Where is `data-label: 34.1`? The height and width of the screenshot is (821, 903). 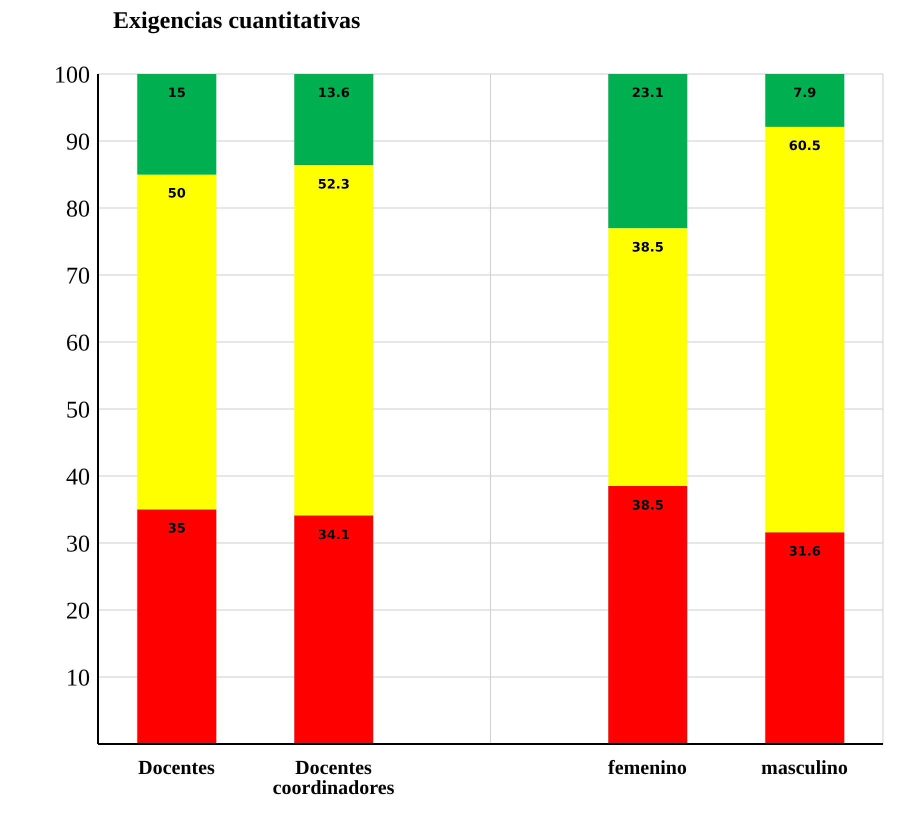 data-label: 34.1 is located at coordinates (334, 535).